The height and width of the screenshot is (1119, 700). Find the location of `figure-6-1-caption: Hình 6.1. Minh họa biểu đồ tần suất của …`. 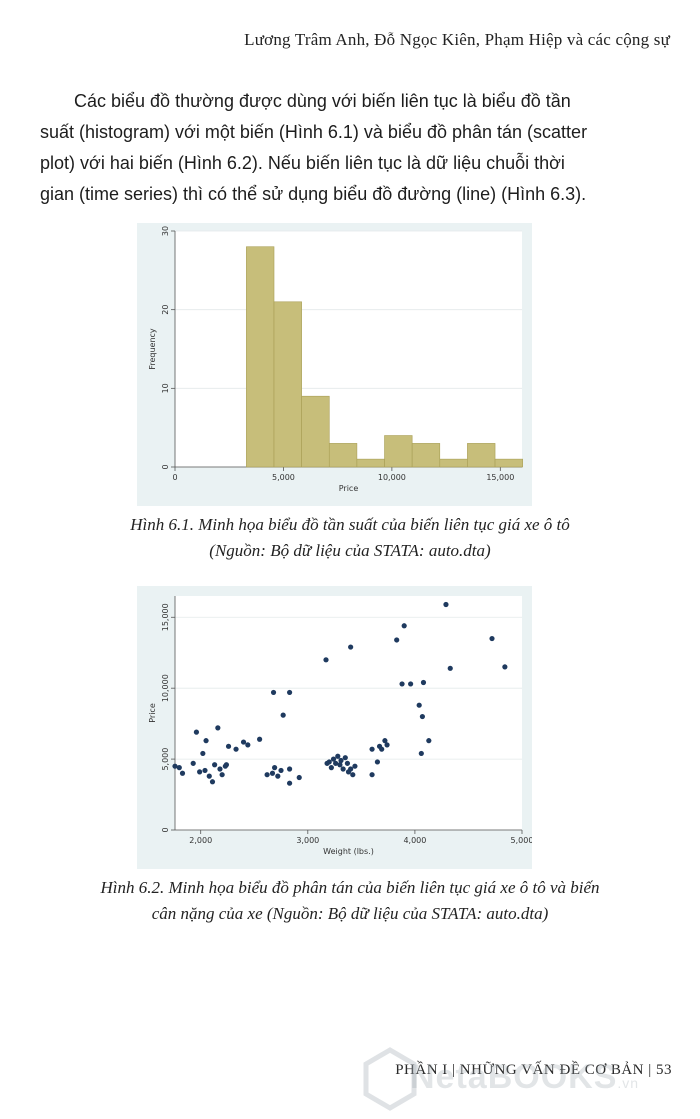

figure-6-1-caption: Hình 6.1. Minh họa biểu đồ tần suất của … is located at coordinates (350, 538).